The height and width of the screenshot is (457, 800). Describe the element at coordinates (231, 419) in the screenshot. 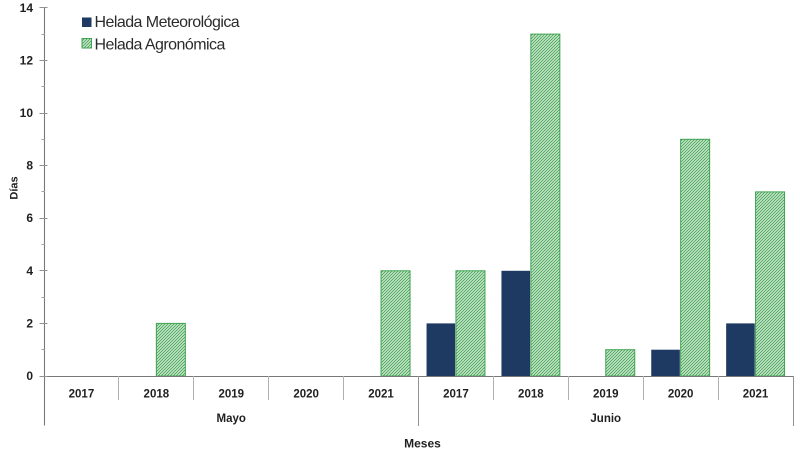

I see `svg-text: Mayo` at that location.